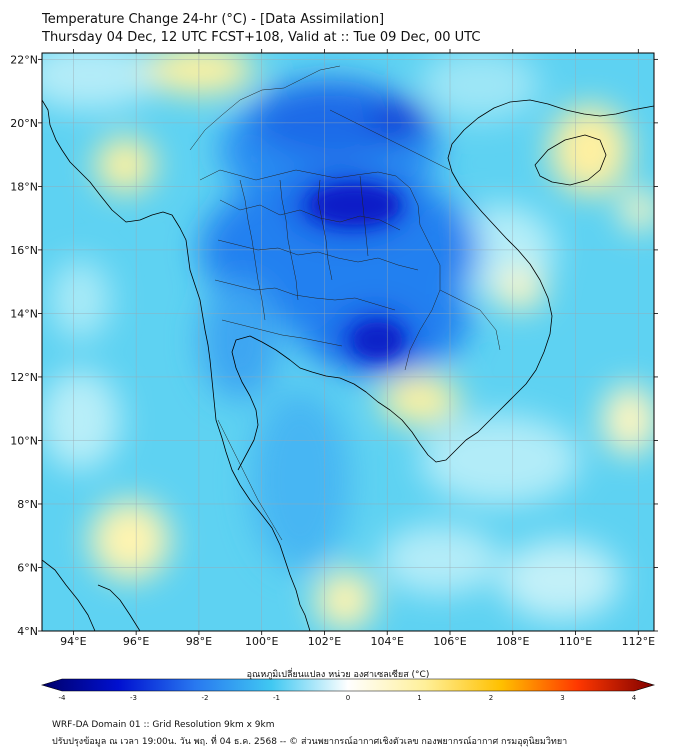 The width and height of the screenshot is (676, 756). Describe the element at coordinates (24, 345) in the screenshot. I see `latitude-labels: 4°N 6°N 8°N 10°N 12°N 14°N 16°N 18°N 20°N 22°N` at that location.